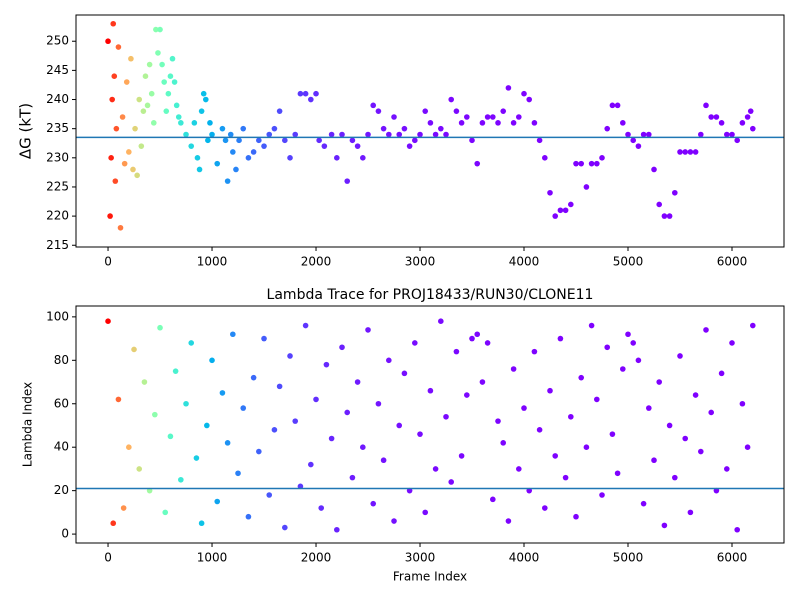  Describe the element at coordinates (430, 577) in the screenshot. I see `x-axis-label: Frame Index` at that location.